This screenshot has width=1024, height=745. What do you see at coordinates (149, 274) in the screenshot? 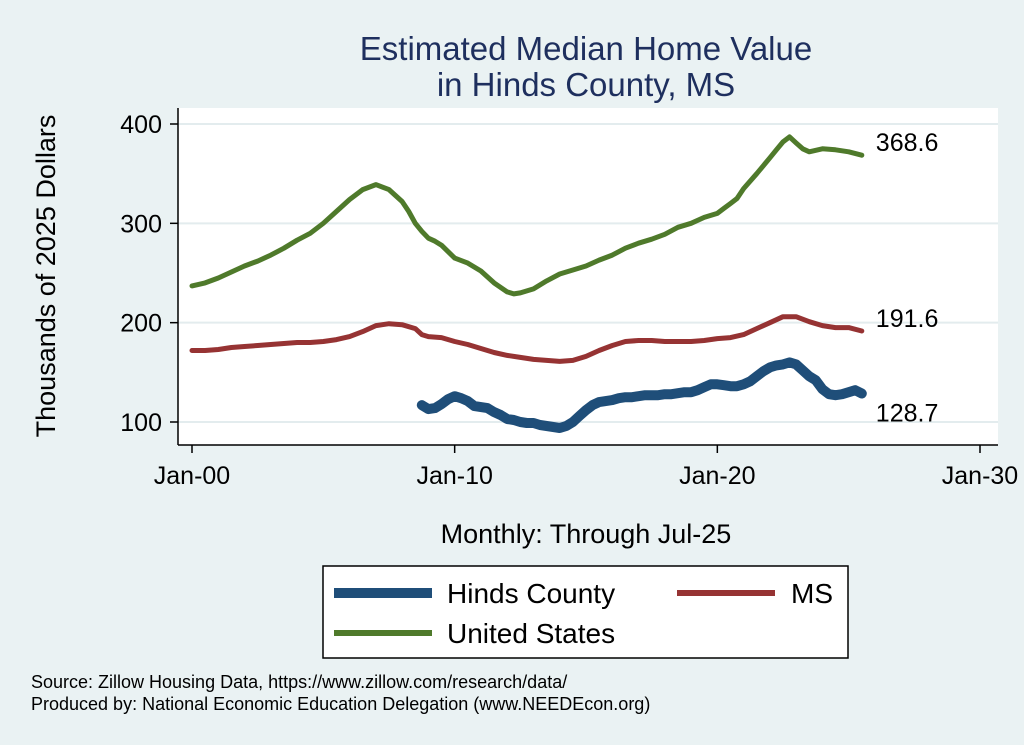
I see `y-ticks: 100 200 300 400` at bounding box center [149, 274].